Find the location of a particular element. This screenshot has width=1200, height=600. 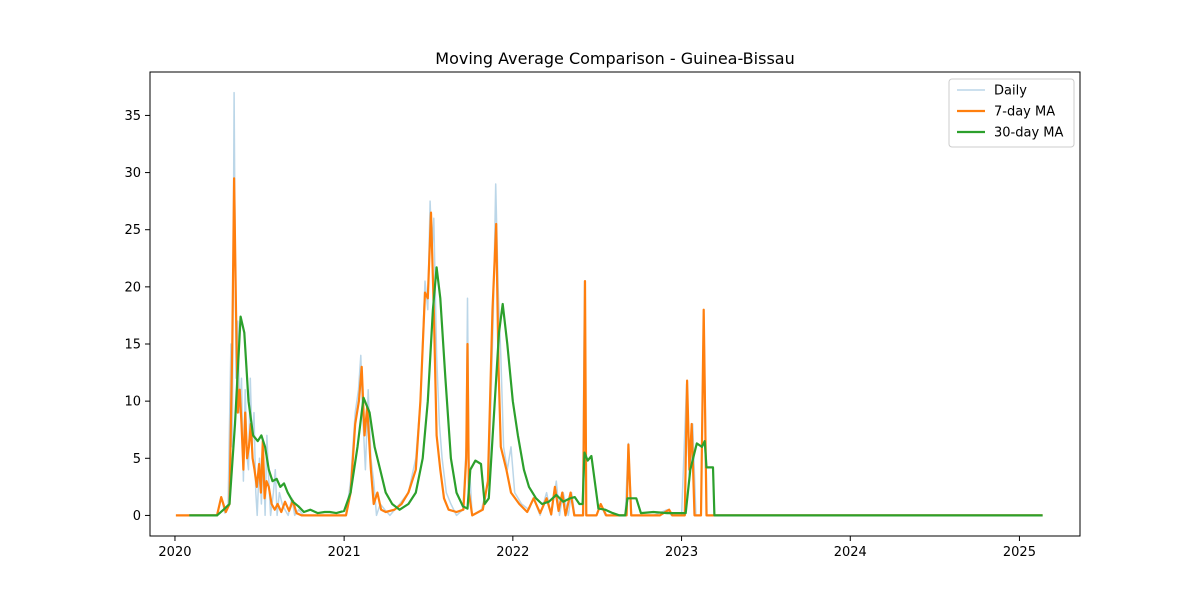

x-axis: 2020 2021 2022 2023 2024 2025 is located at coordinates (597, 548).